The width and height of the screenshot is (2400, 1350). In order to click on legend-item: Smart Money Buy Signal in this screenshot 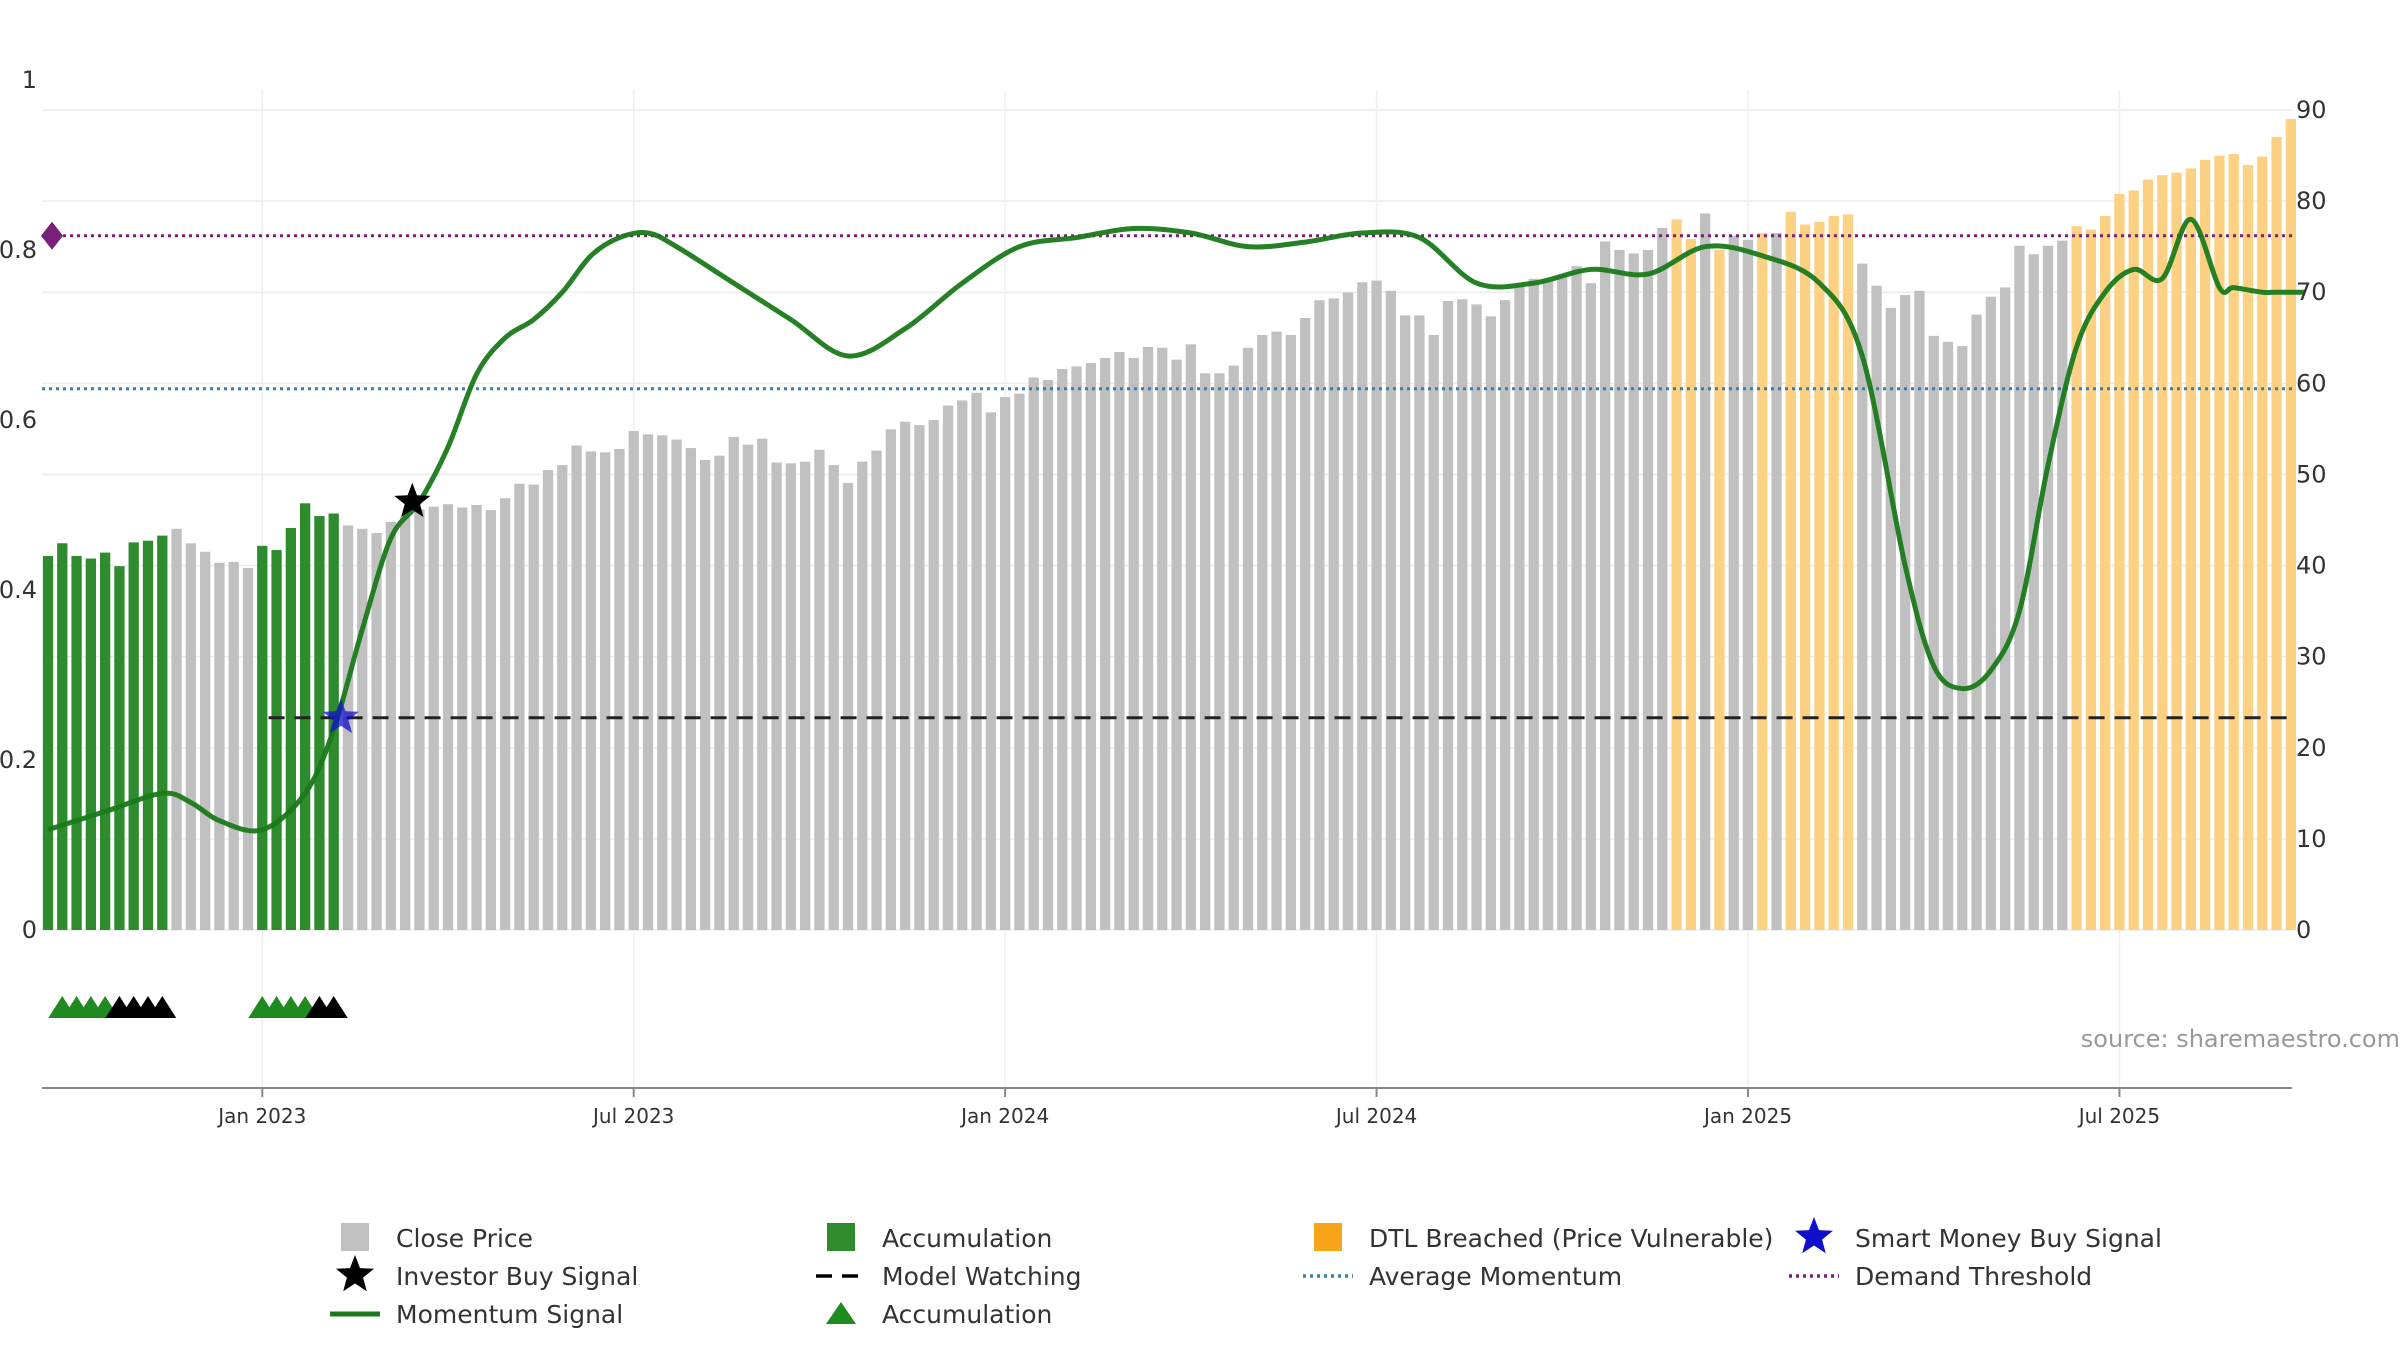, I will do `click(1978, 1235)`.